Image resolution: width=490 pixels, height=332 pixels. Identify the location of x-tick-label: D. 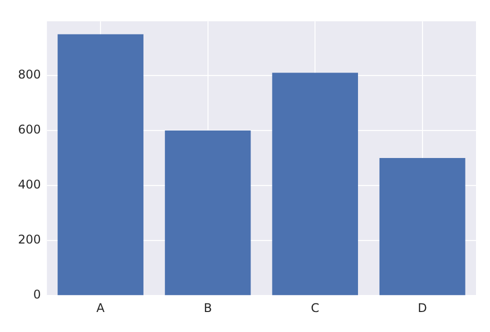
(422, 307).